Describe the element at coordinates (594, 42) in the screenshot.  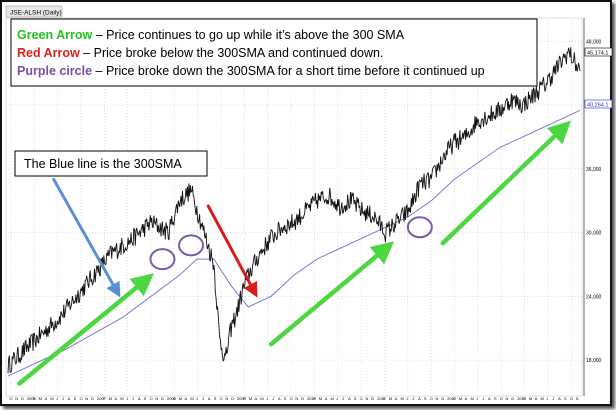
I see `y-tick-label: 48,000` at that location.